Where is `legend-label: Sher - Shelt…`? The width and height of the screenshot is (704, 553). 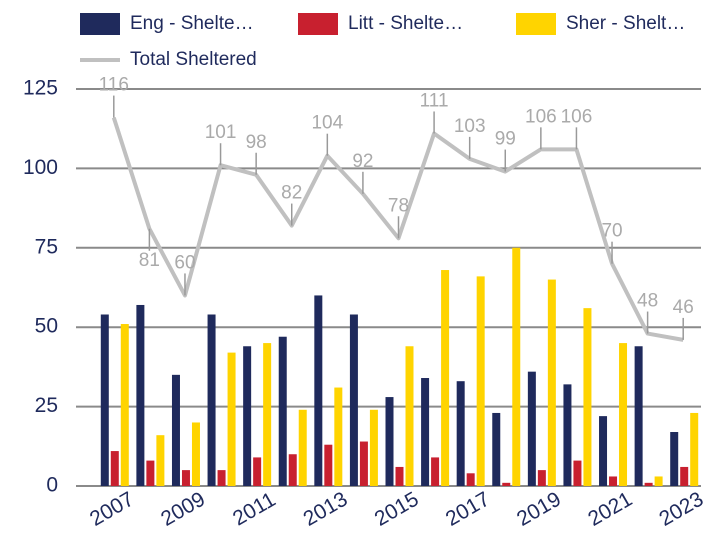 legend-label: Sher - Shelt… is located at coordinates (625, 23).